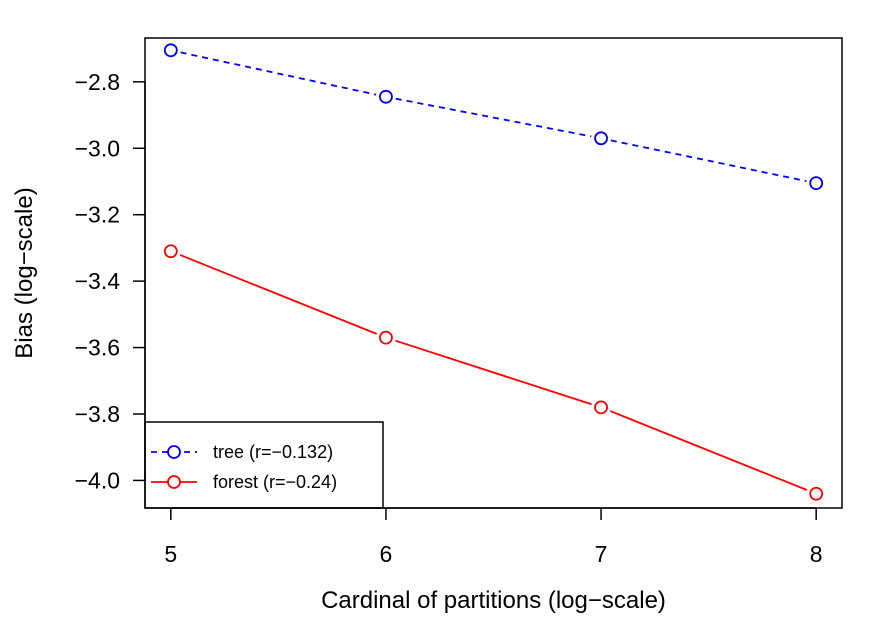 The image size is (881, 617). What do you see at coordinates (170, 554) in the screenshot?
I see `x-tick-label: 5` at bounding box center [170, 554].